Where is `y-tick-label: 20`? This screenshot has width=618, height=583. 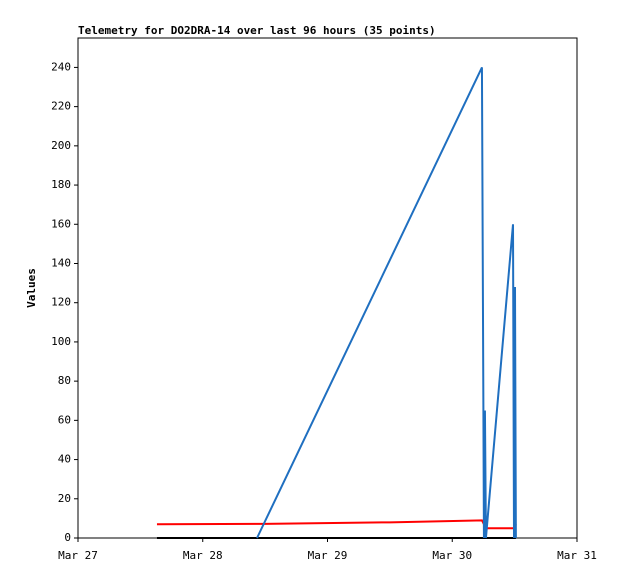 y-tick-label: 20 is located at coordinates (64, 498).